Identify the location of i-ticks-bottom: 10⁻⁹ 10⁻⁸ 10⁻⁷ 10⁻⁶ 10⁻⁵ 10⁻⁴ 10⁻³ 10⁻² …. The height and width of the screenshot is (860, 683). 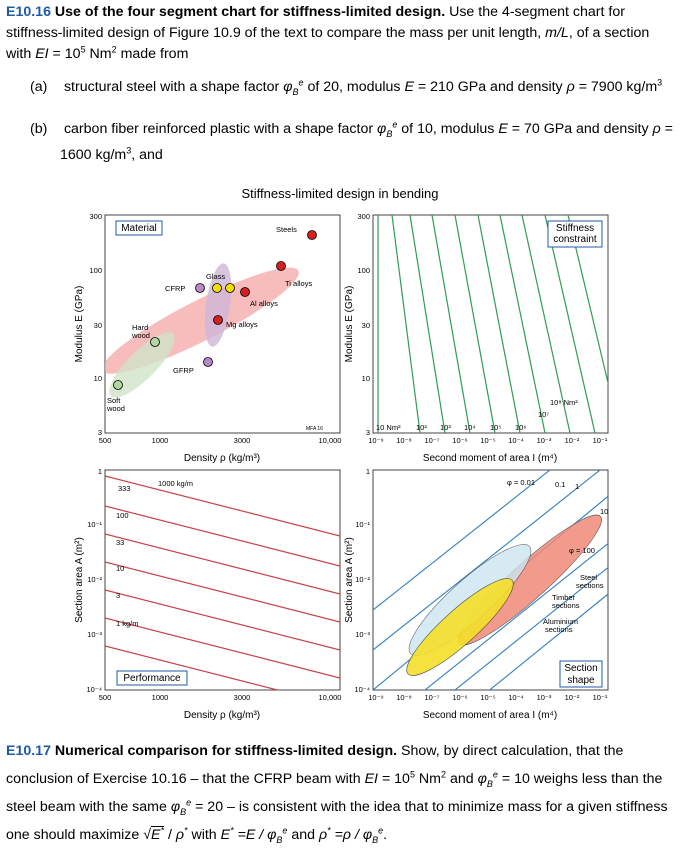
(488, 697).